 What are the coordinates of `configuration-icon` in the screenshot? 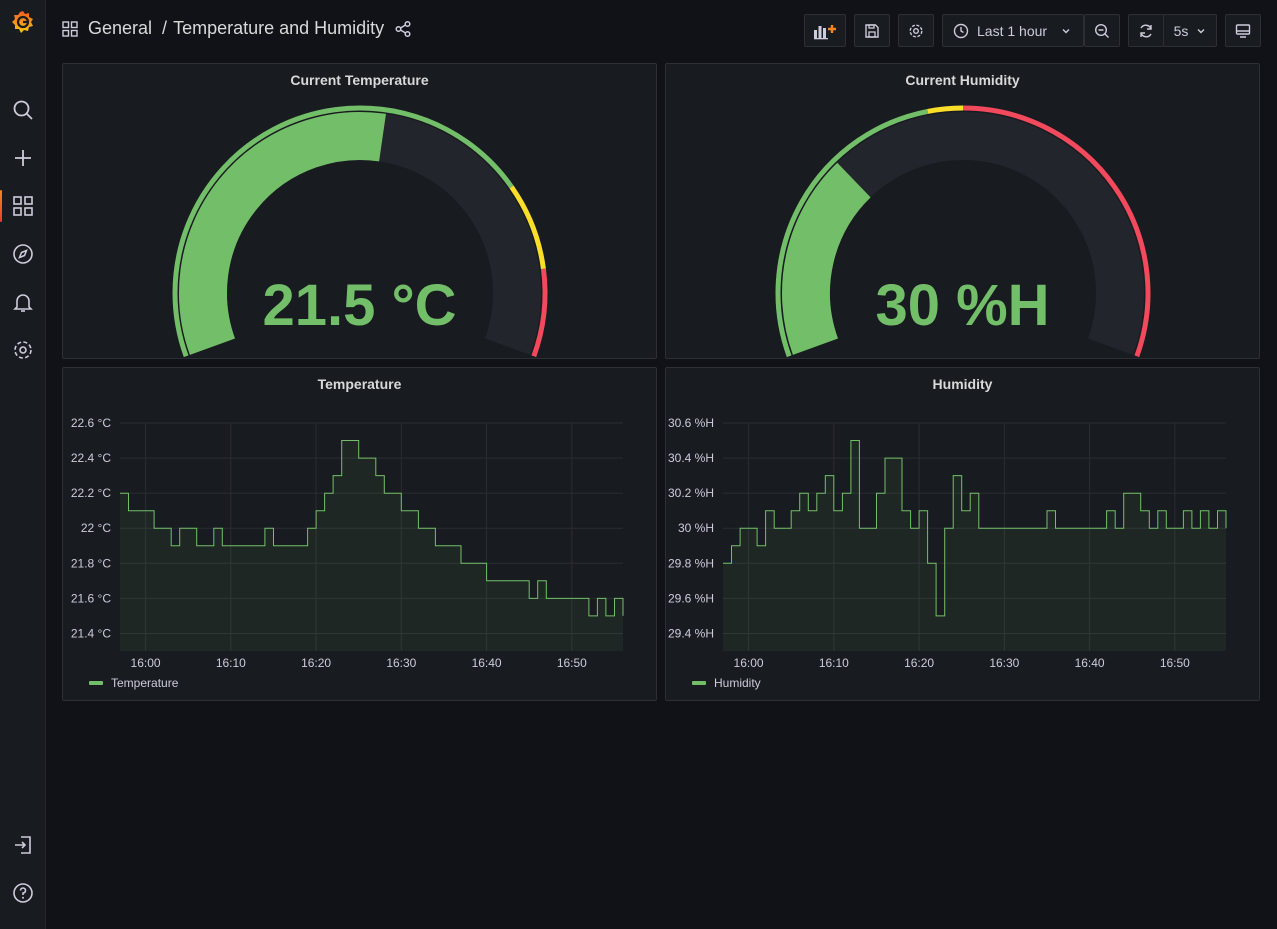 It's located at (23, 350).